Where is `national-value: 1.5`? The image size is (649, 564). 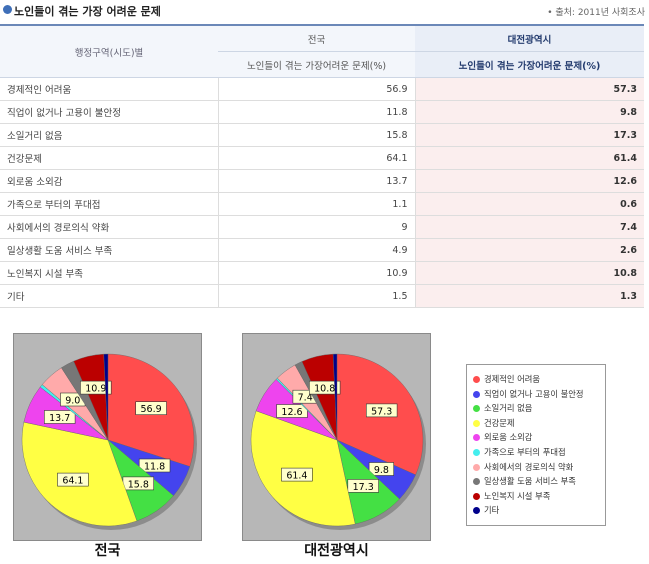
national-value: 1.5 is located at coordinates (316, 296).